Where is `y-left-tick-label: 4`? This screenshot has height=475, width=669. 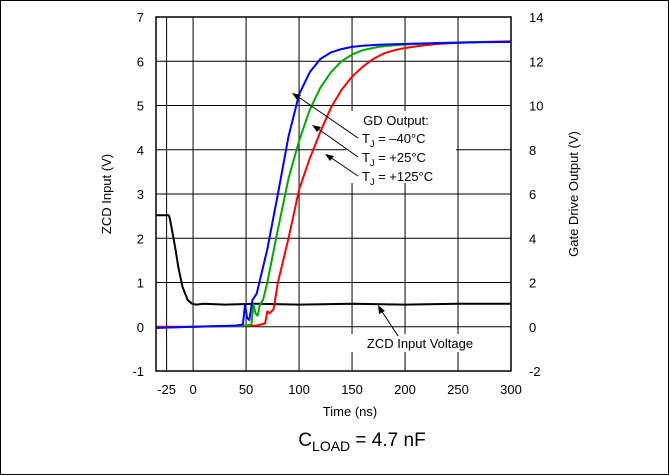 y-left-tick-label: 4 is located at coordinates (140, 150).